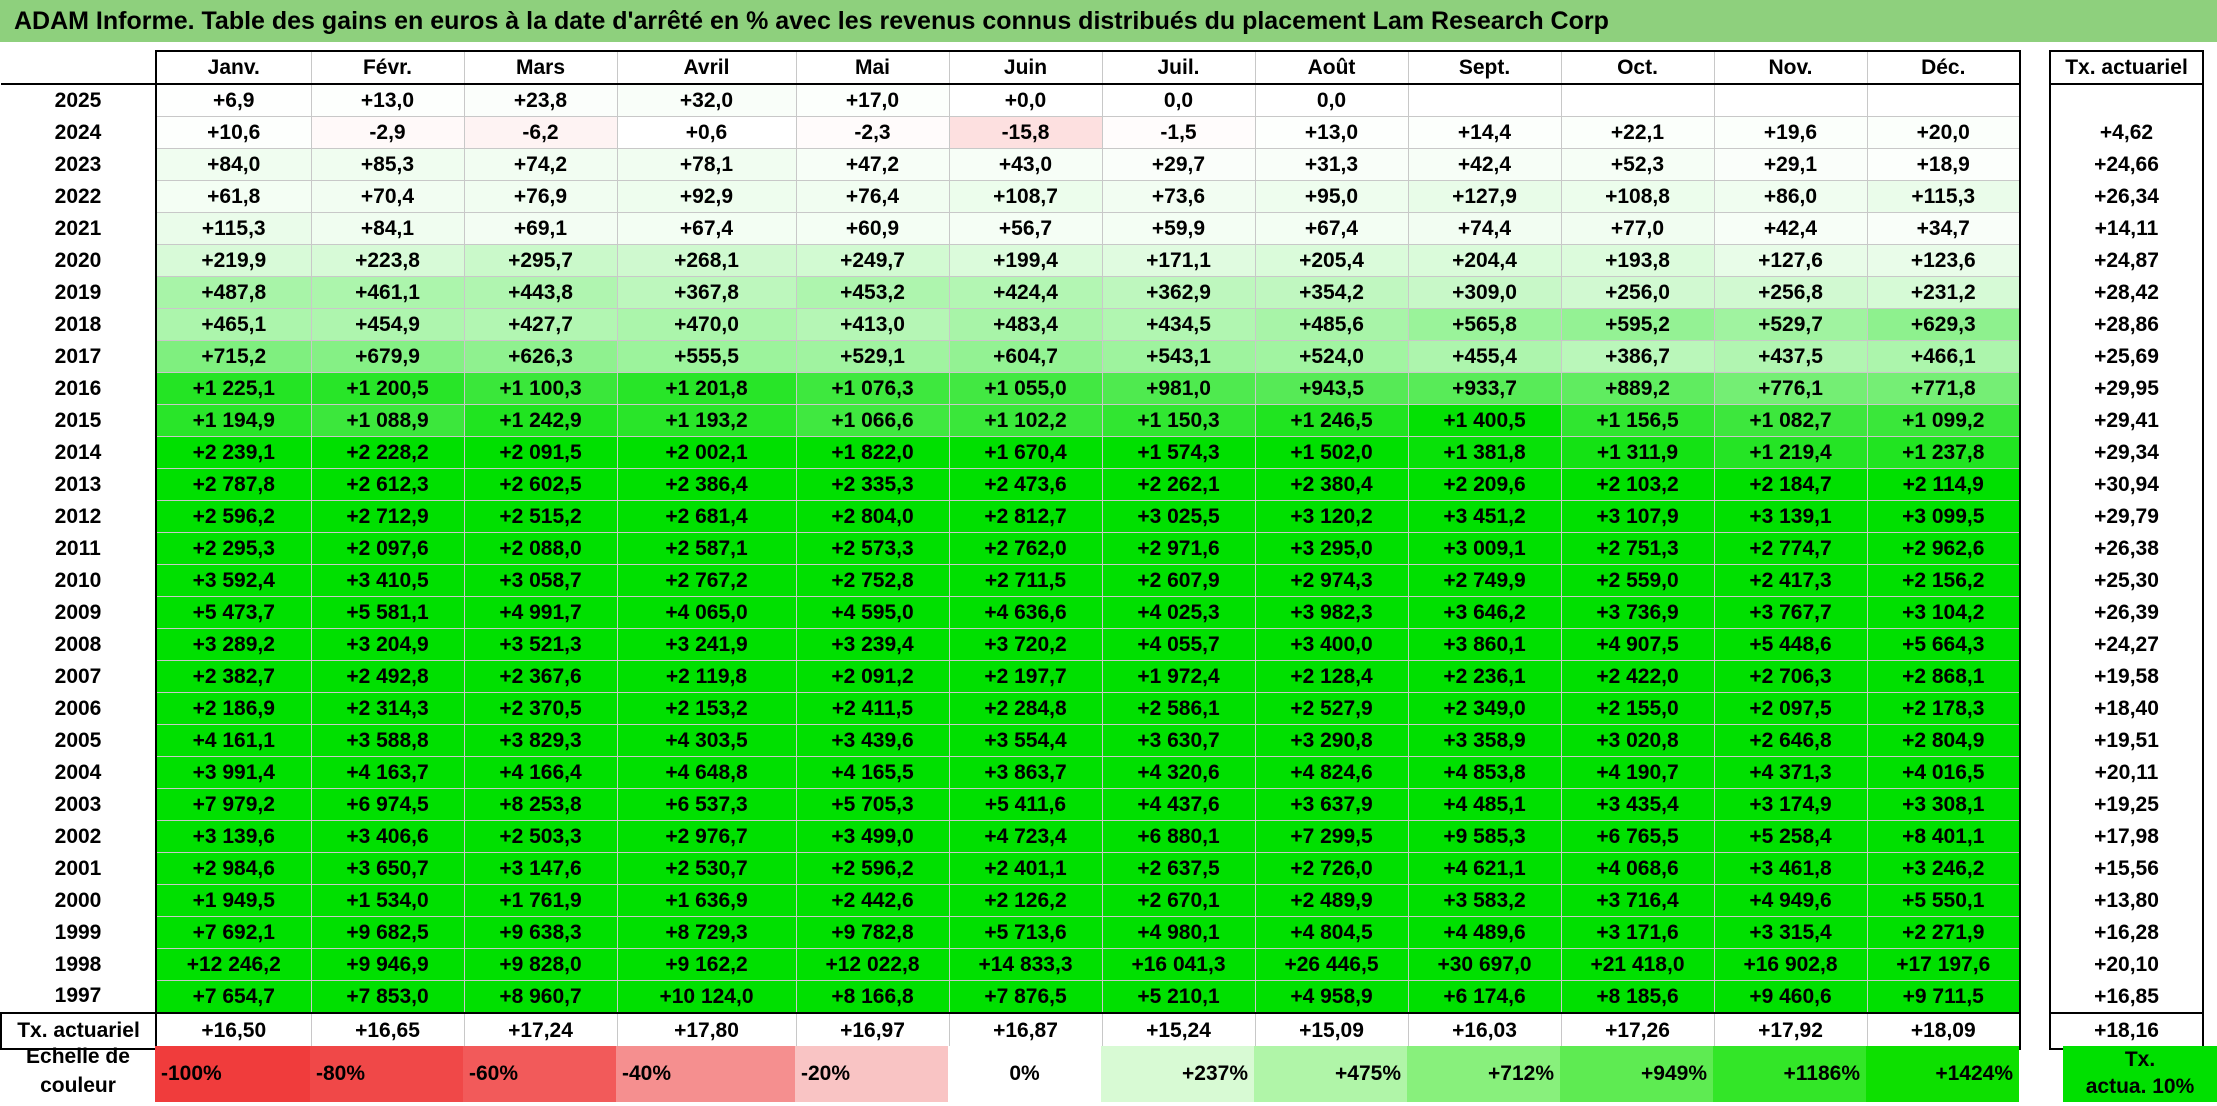  Describe the element at coordinates (1637, 484) in the screenshot. I see `gain-cell: +2 103,2` at that location.